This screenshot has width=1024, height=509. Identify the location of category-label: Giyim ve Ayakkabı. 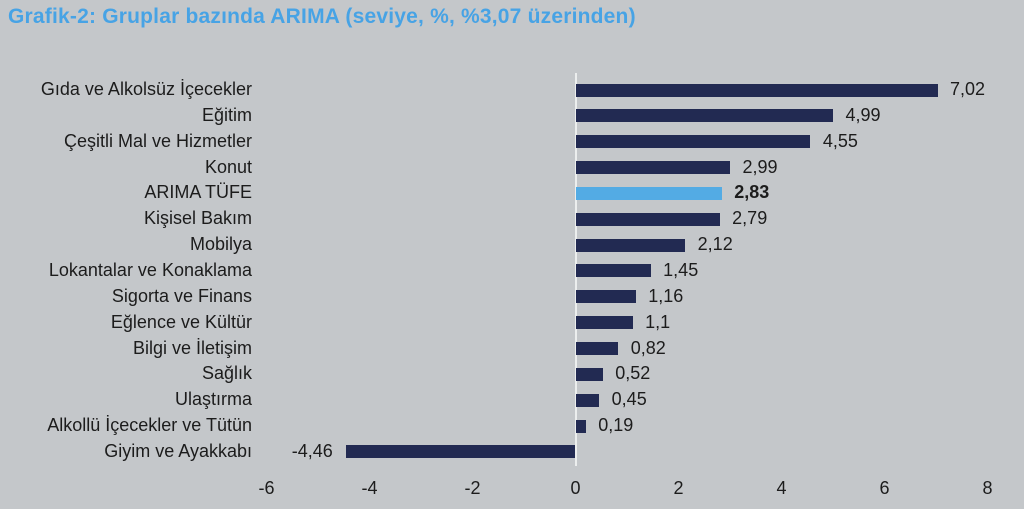
(178, 450).